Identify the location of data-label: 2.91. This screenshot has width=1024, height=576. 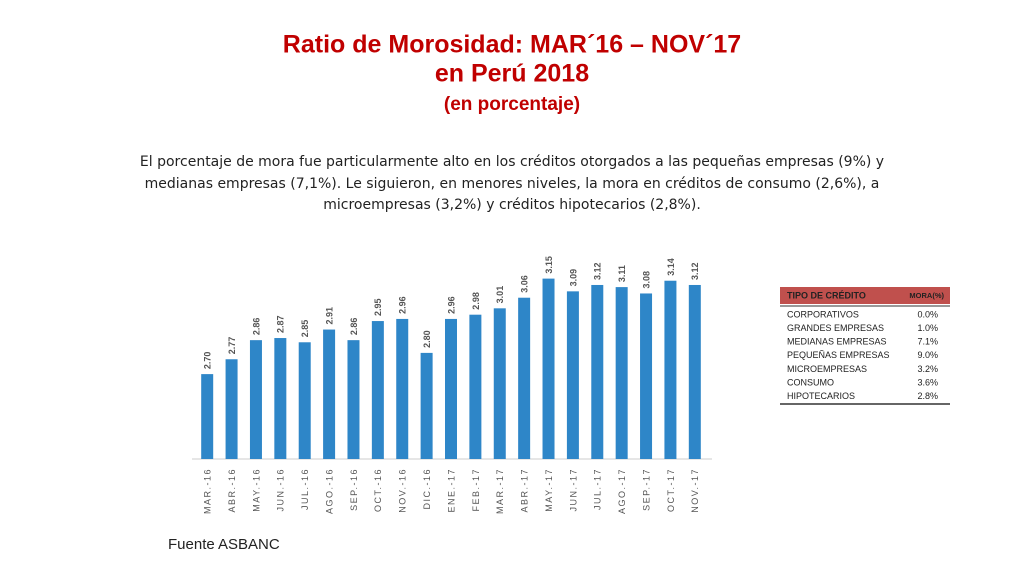
(329, 316).